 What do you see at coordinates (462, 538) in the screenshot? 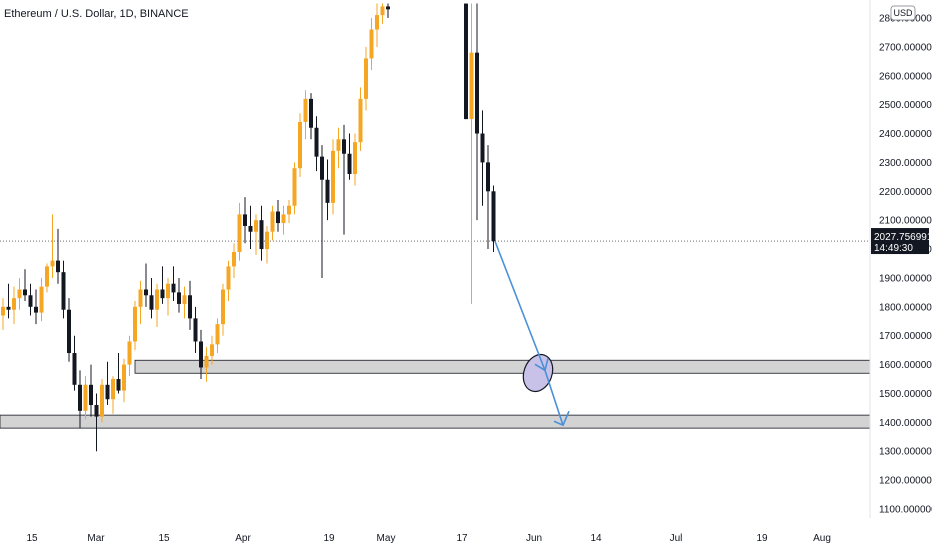
I see `time-tick-label: 17` at bounding box center [462, 538].